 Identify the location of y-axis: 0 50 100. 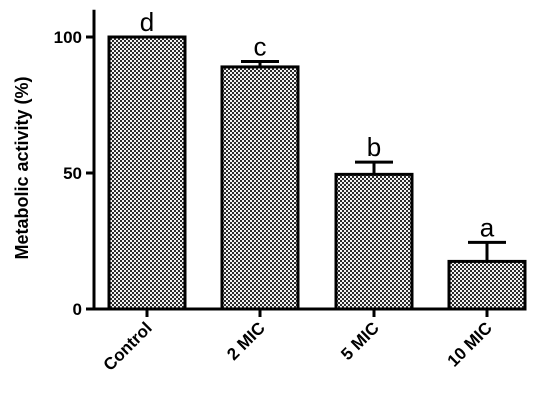
(75, 164).